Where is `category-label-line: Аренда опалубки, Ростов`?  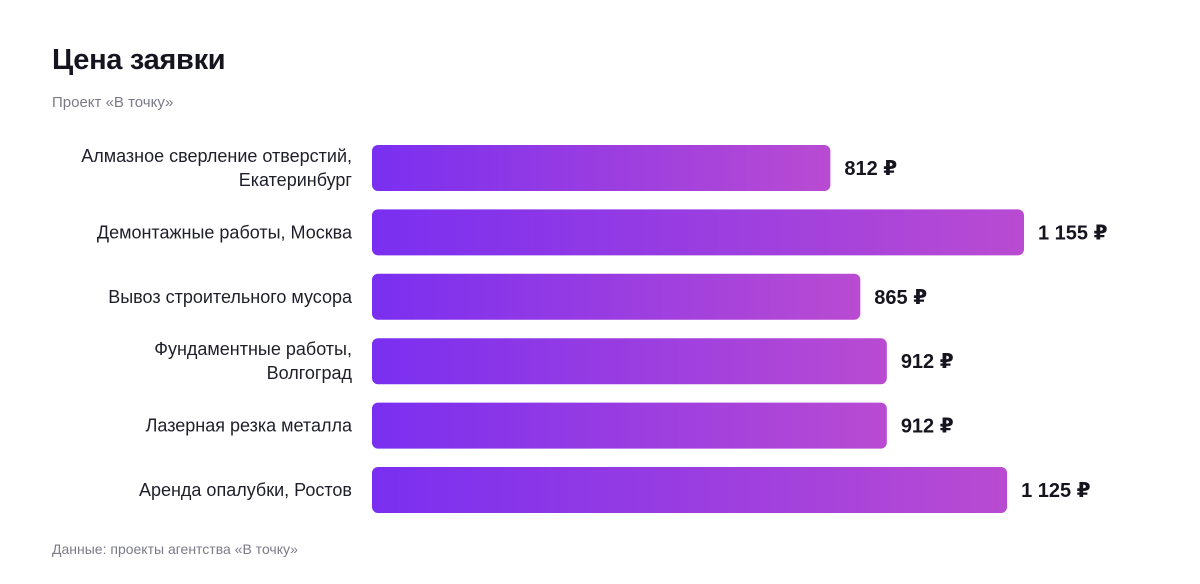
category-label-line: Аренда опалубки, Ростов is located at coordinates (245, 490).